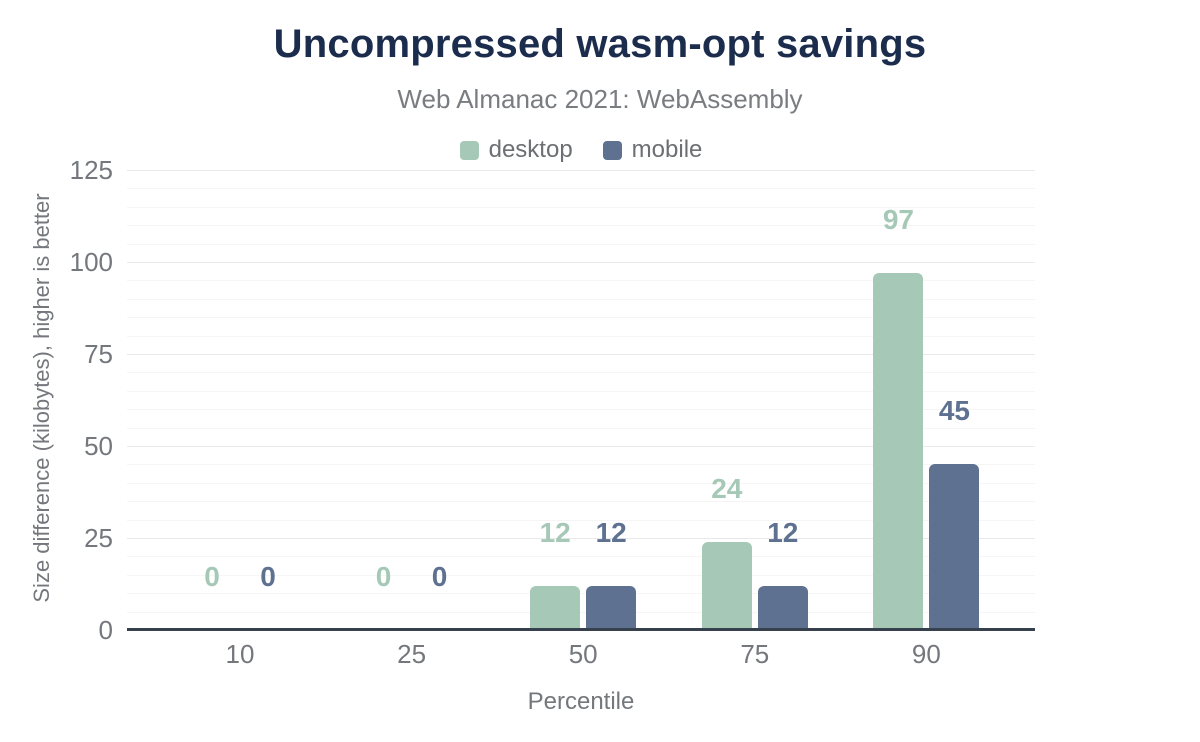  Describe the element at coordinates (667, 149) in the screenshot. I see `legend-label-mobile: mobile` at that location.